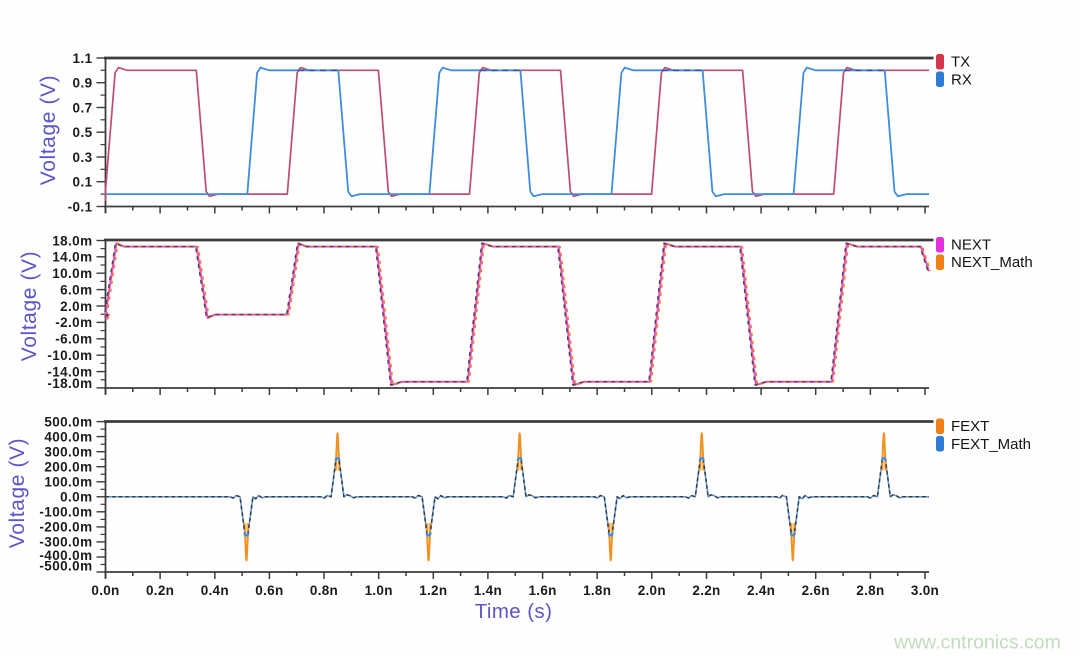 This screenshot has width=1080, height=662. What do you see at coordinates (68, 482) in the screenshot?
I see `svg-text: 100.0m` at bounding box center [68, 482].